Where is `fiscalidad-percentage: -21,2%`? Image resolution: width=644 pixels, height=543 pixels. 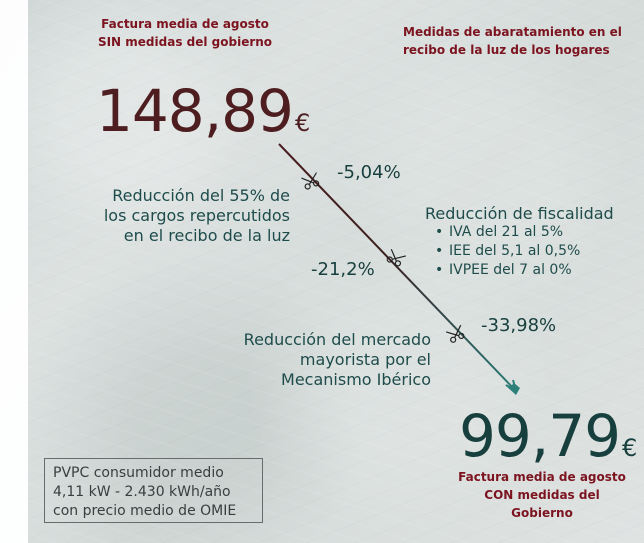 fiscalidad-percentage: -21,2% is located at coordinates (343, 269).